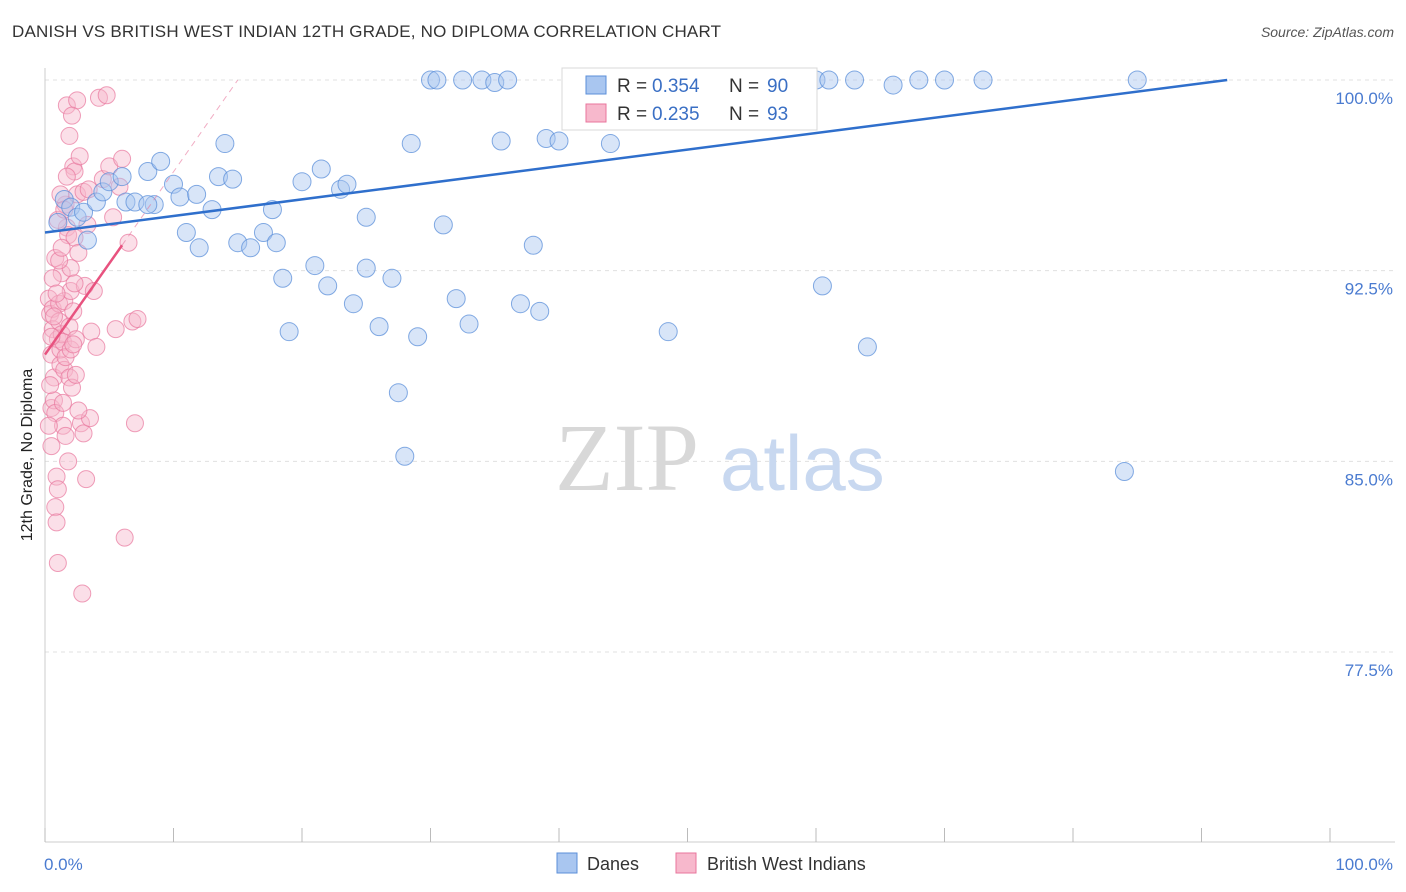 The width and height of the screenshot is (1406, 892). What do you see at coordinates (1364, 98) in the screenshot?
I see `y-tick-label: 100.0%` at bounding box center [1364, 98].